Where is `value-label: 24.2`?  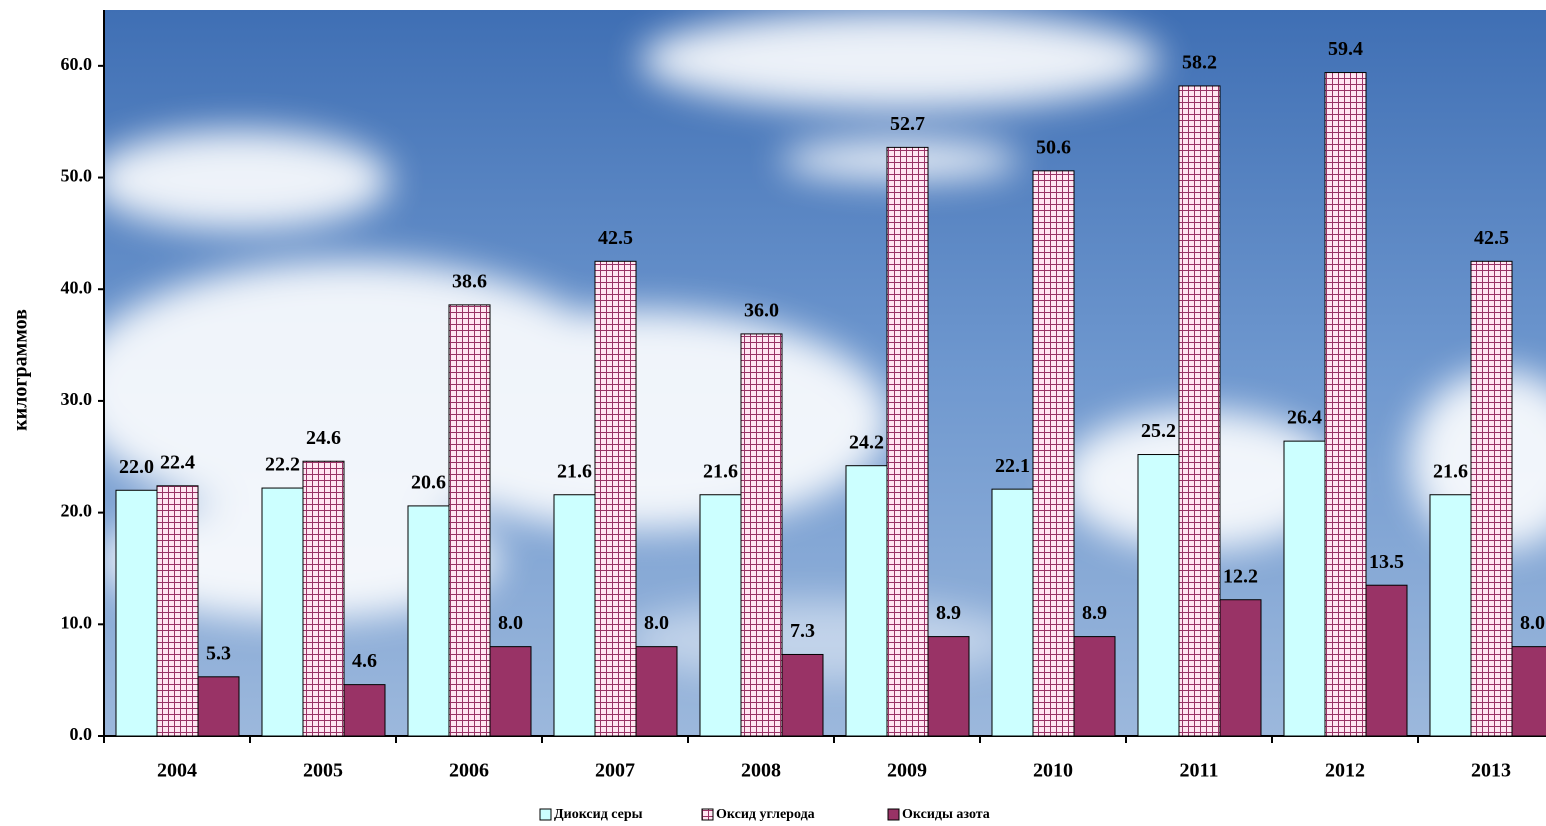
value-label: 24.2 is located at coordinates (866, 442).